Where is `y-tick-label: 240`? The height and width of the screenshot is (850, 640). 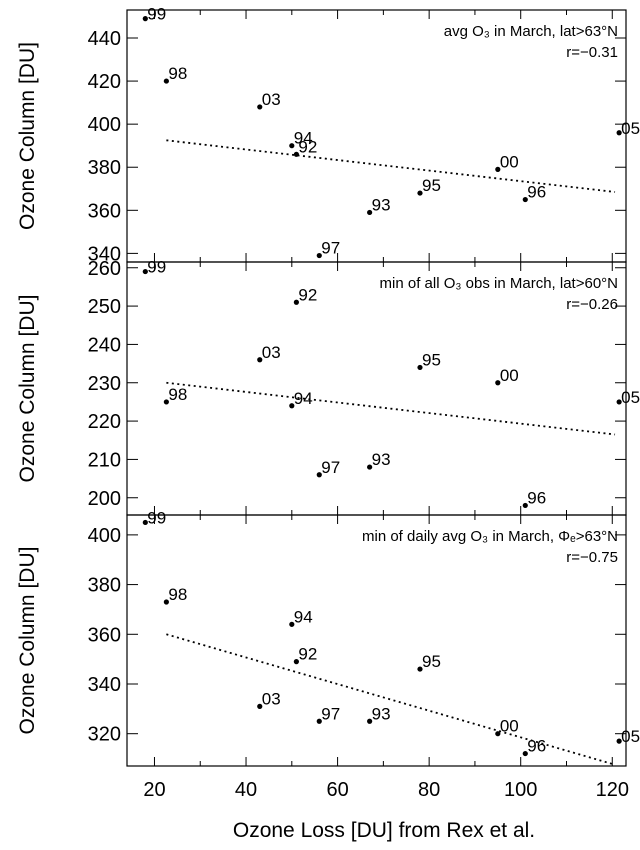
y-tick-label: 240 is located at coordinates (104, 345).